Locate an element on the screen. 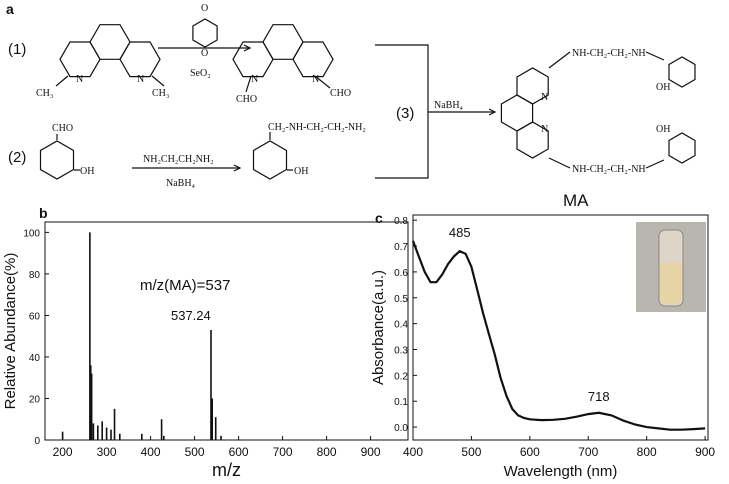  y-tick-label: 0.0 is located at coordinates (401, 428).